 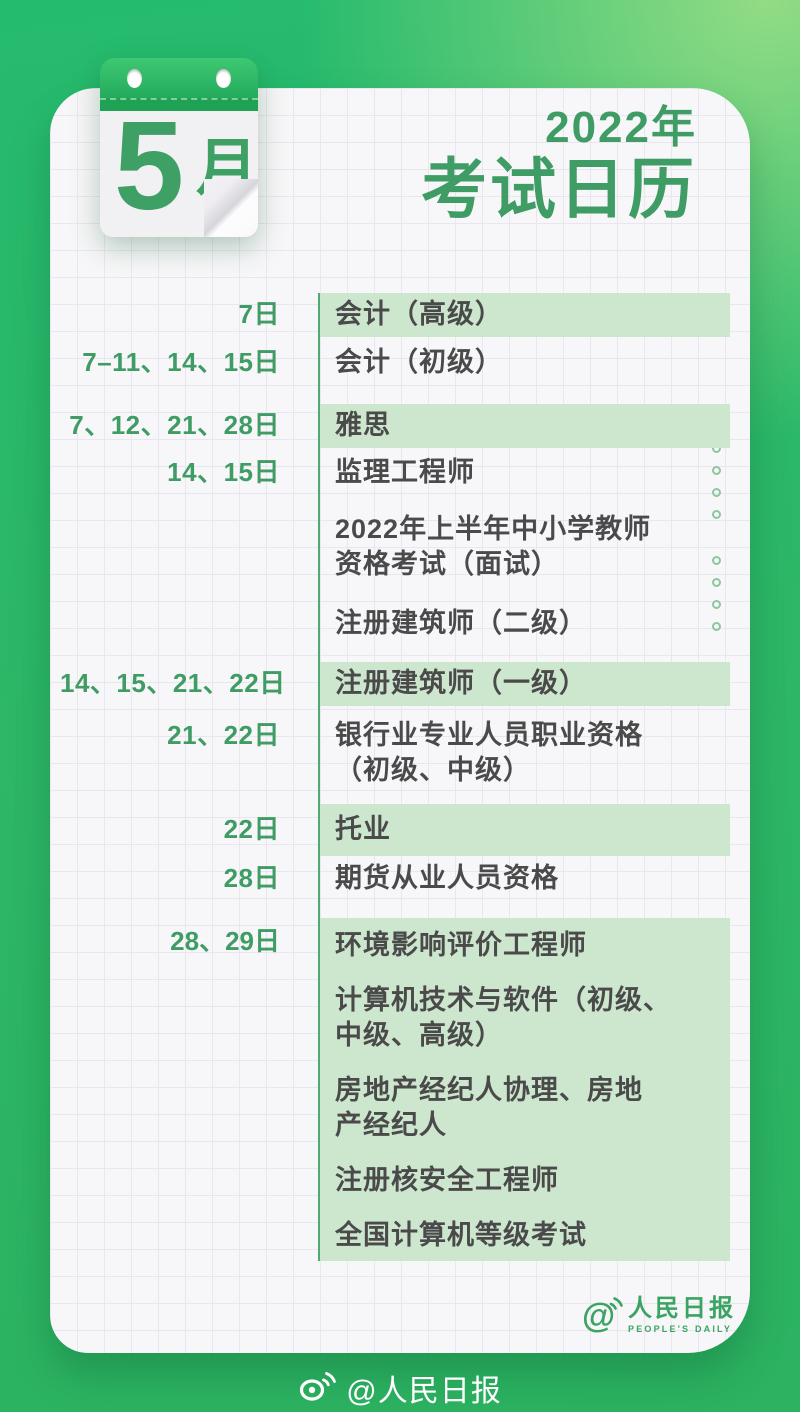 I want to click on peoples-daily-wordmark: 人民日报 PEOPLE'S DAILY, so click(x=682, y=1314).